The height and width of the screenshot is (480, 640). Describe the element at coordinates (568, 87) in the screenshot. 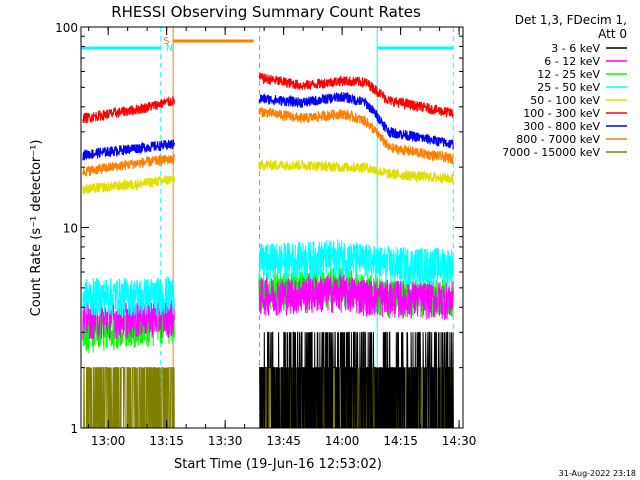

I see `legend-label-4: 25 - 50 keV` at that location.